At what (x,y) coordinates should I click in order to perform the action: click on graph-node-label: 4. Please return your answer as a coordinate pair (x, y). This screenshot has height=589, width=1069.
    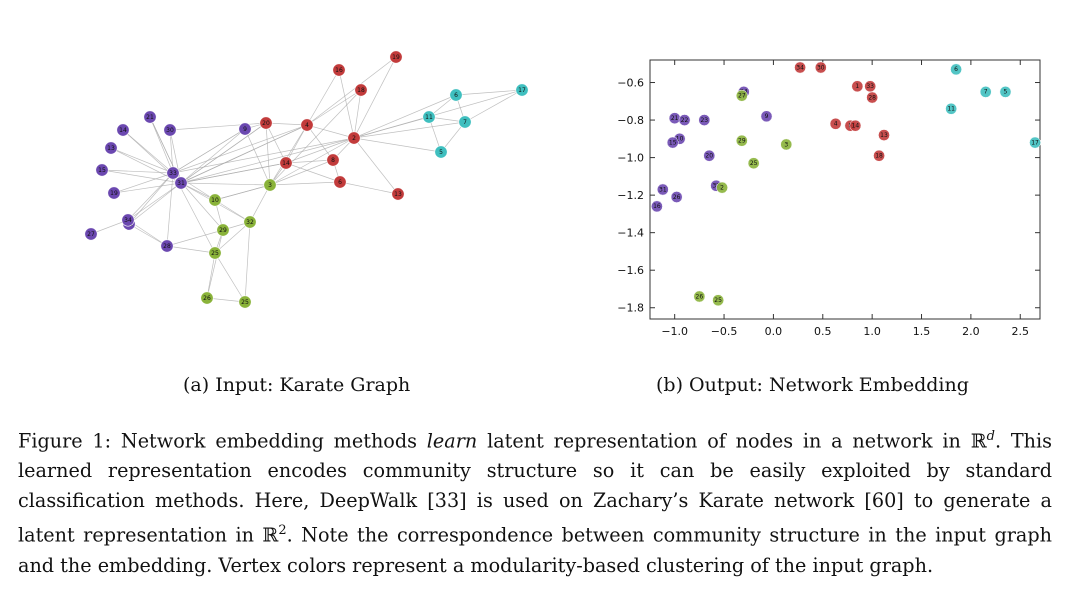
    Looking at the image, I should click on (307, 125).